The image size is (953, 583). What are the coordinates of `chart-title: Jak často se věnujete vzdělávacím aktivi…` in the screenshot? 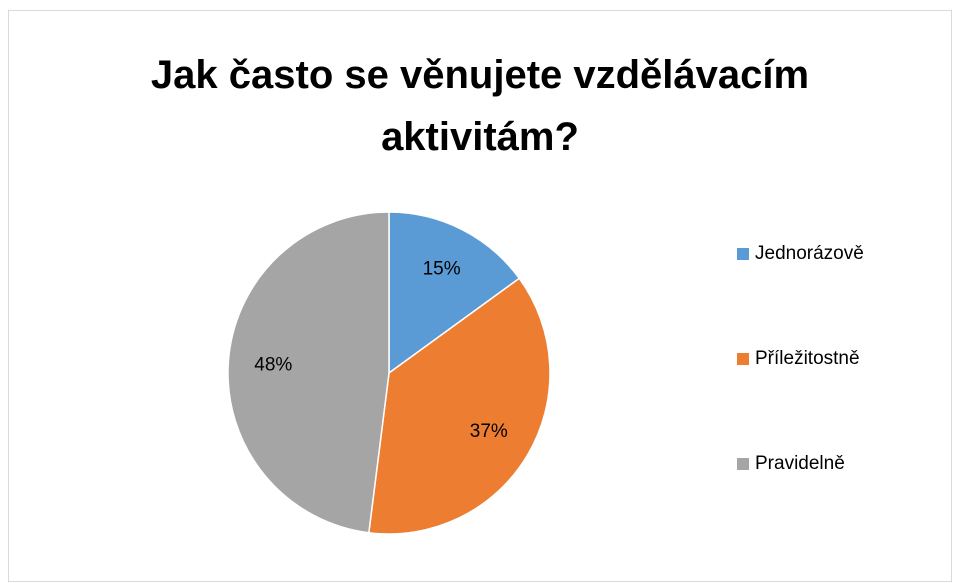 It's located at (480, 106).